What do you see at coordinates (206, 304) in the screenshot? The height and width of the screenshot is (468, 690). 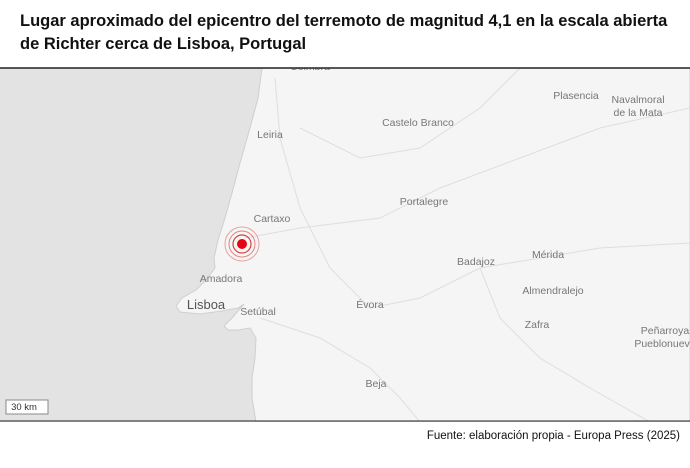 I see `place-label: Lisboa` at bounding box center [206, 304].